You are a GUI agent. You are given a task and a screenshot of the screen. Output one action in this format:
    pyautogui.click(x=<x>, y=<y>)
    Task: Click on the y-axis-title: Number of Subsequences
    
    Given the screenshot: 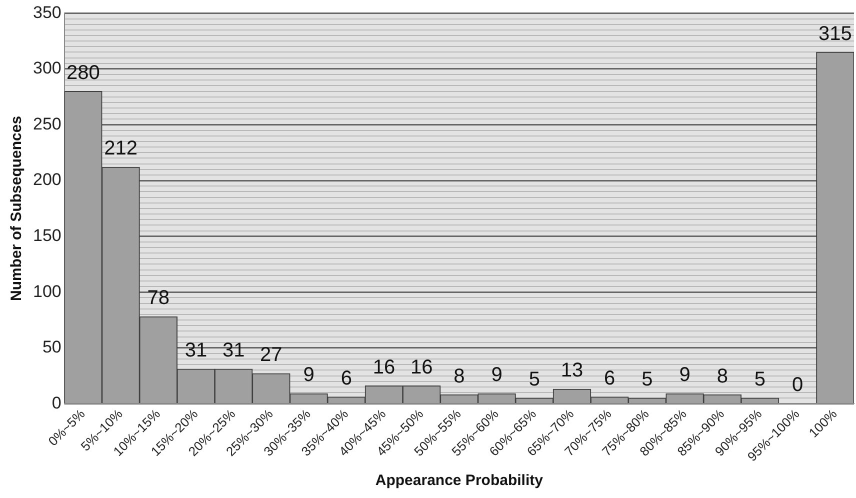 What is the action you would take?
    pyautogui.click(x=17, y=208)
    